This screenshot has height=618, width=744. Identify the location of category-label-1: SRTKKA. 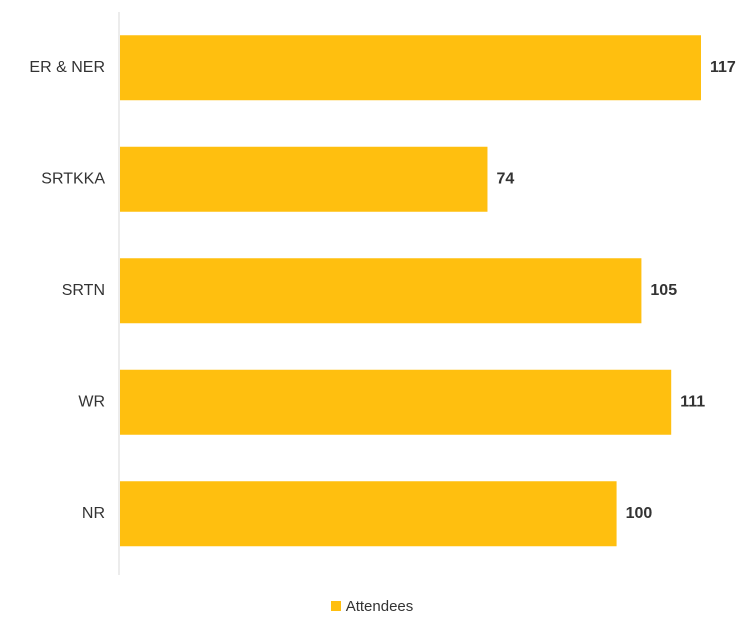
(73, 178).